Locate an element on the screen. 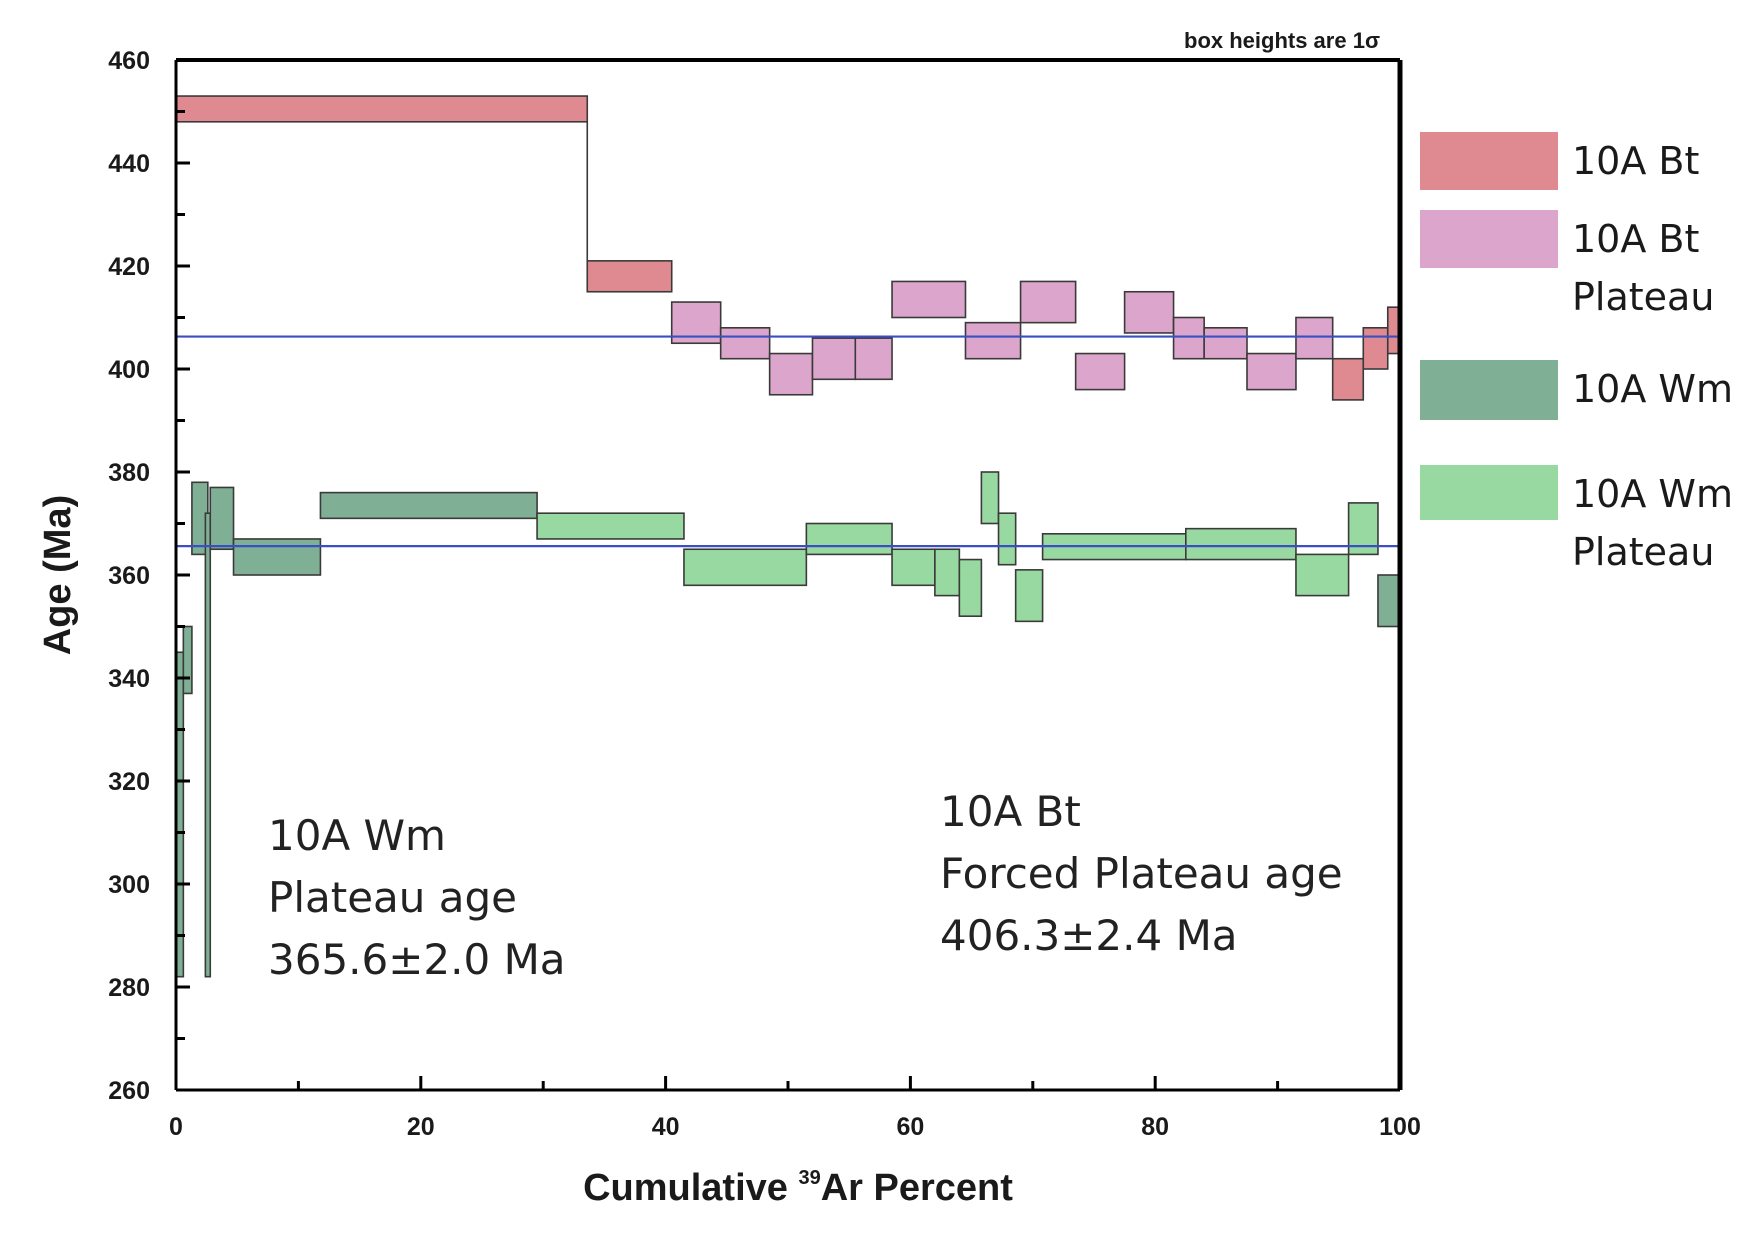 This screenshot has height=1248, width=1764. y-tick-label: 420 is located at coordinates (129, 267).